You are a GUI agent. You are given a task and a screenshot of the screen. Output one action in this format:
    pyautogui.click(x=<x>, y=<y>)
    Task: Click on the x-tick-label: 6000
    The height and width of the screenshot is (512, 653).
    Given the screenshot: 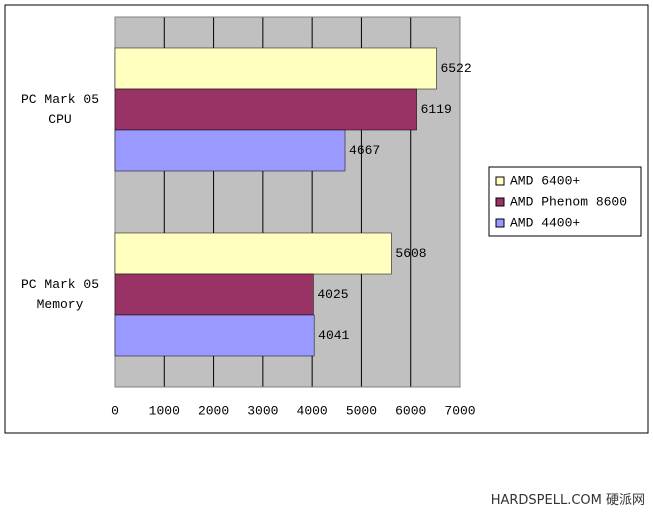 What is the action you would take?
    pyautogui.click(x=410, y=410)
    